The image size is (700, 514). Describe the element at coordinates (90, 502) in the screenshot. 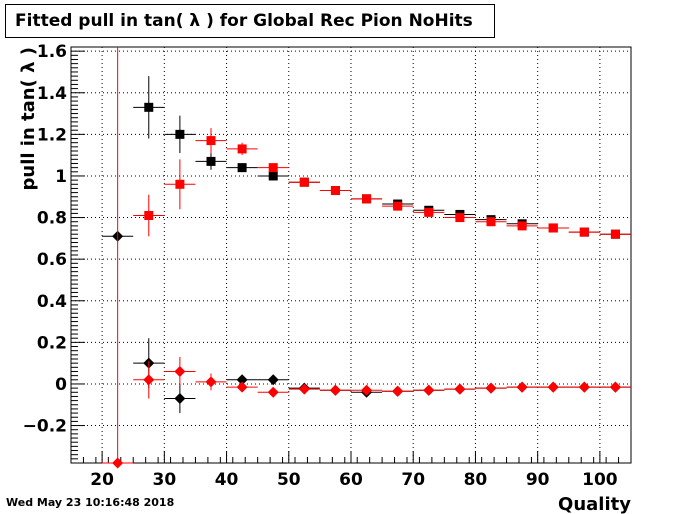

I see `timestamp: Wed May 23 10:16:48 2018` at that location.